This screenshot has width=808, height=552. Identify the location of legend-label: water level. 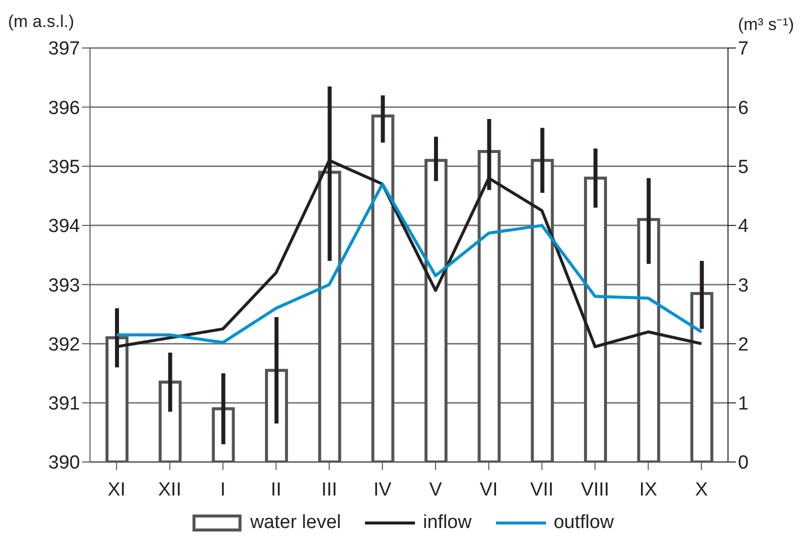
(295, 523).